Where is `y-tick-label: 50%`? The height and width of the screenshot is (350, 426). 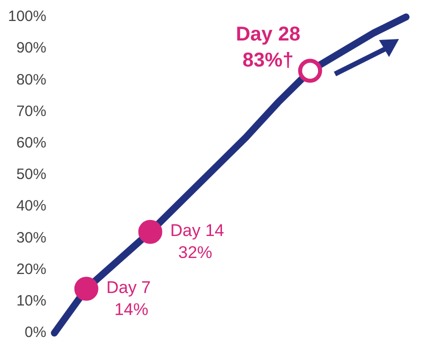 y-tick-label: 50% is located at coordinates (31, 175).